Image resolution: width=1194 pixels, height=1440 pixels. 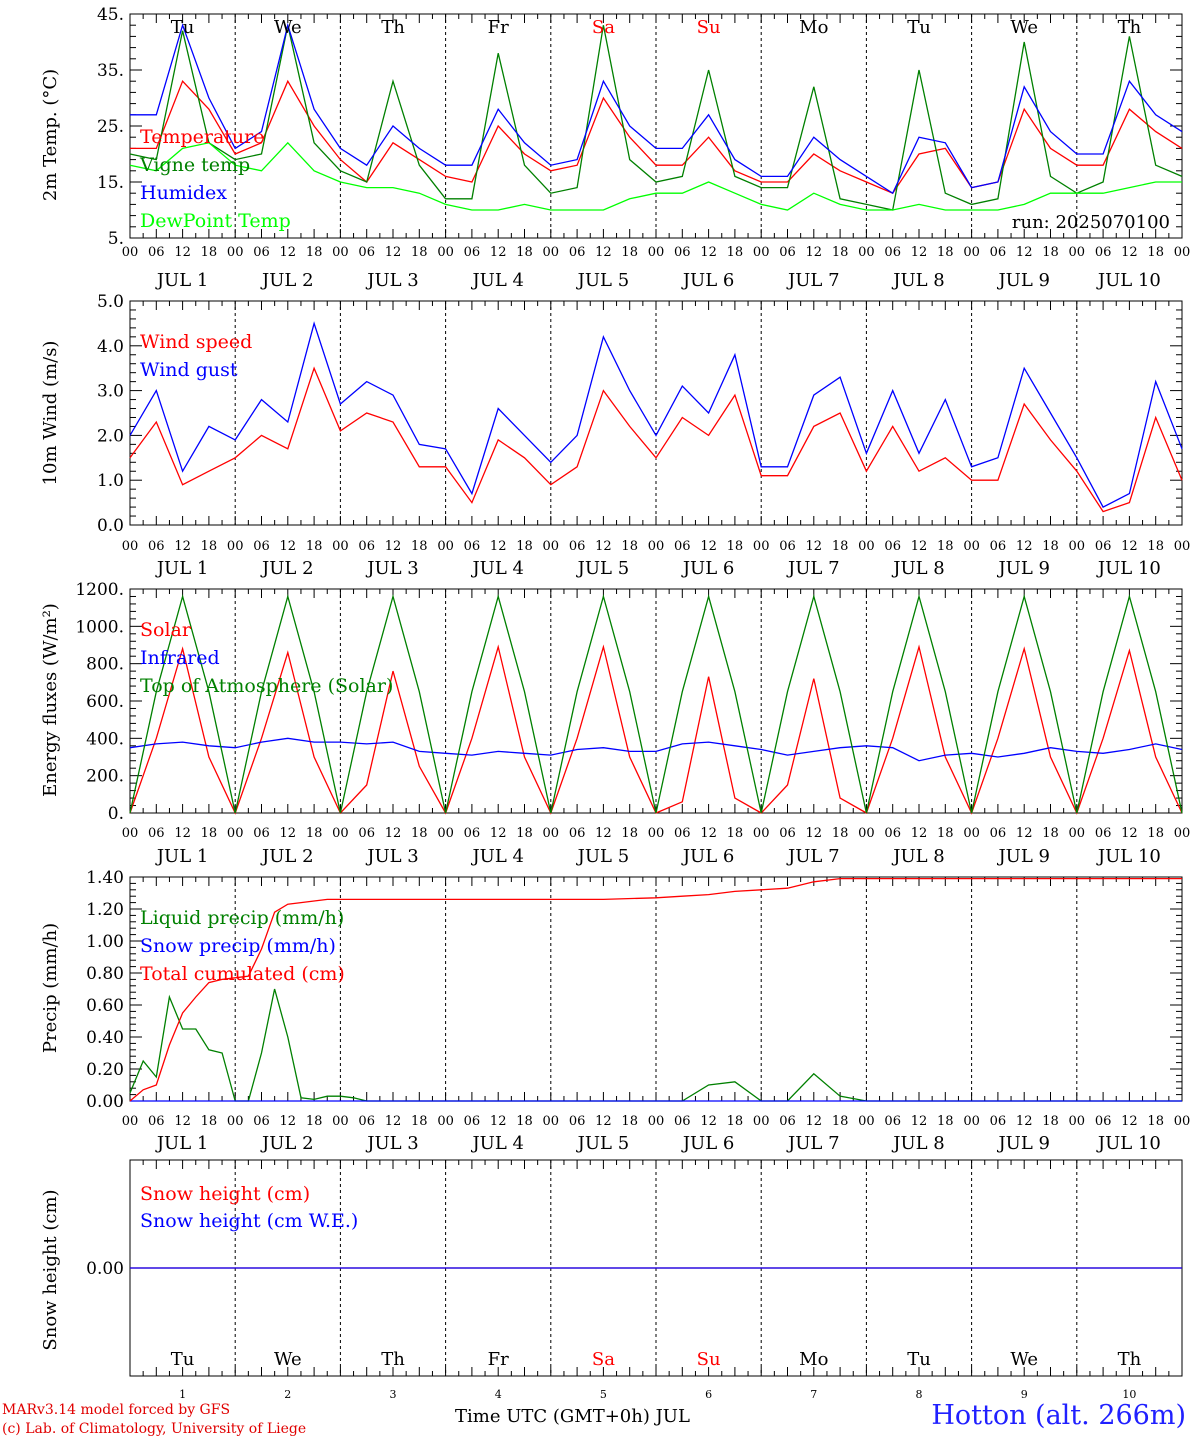 I want to click on legend-entry: Liquid precip (mm/h), so click(x=242, y=918).